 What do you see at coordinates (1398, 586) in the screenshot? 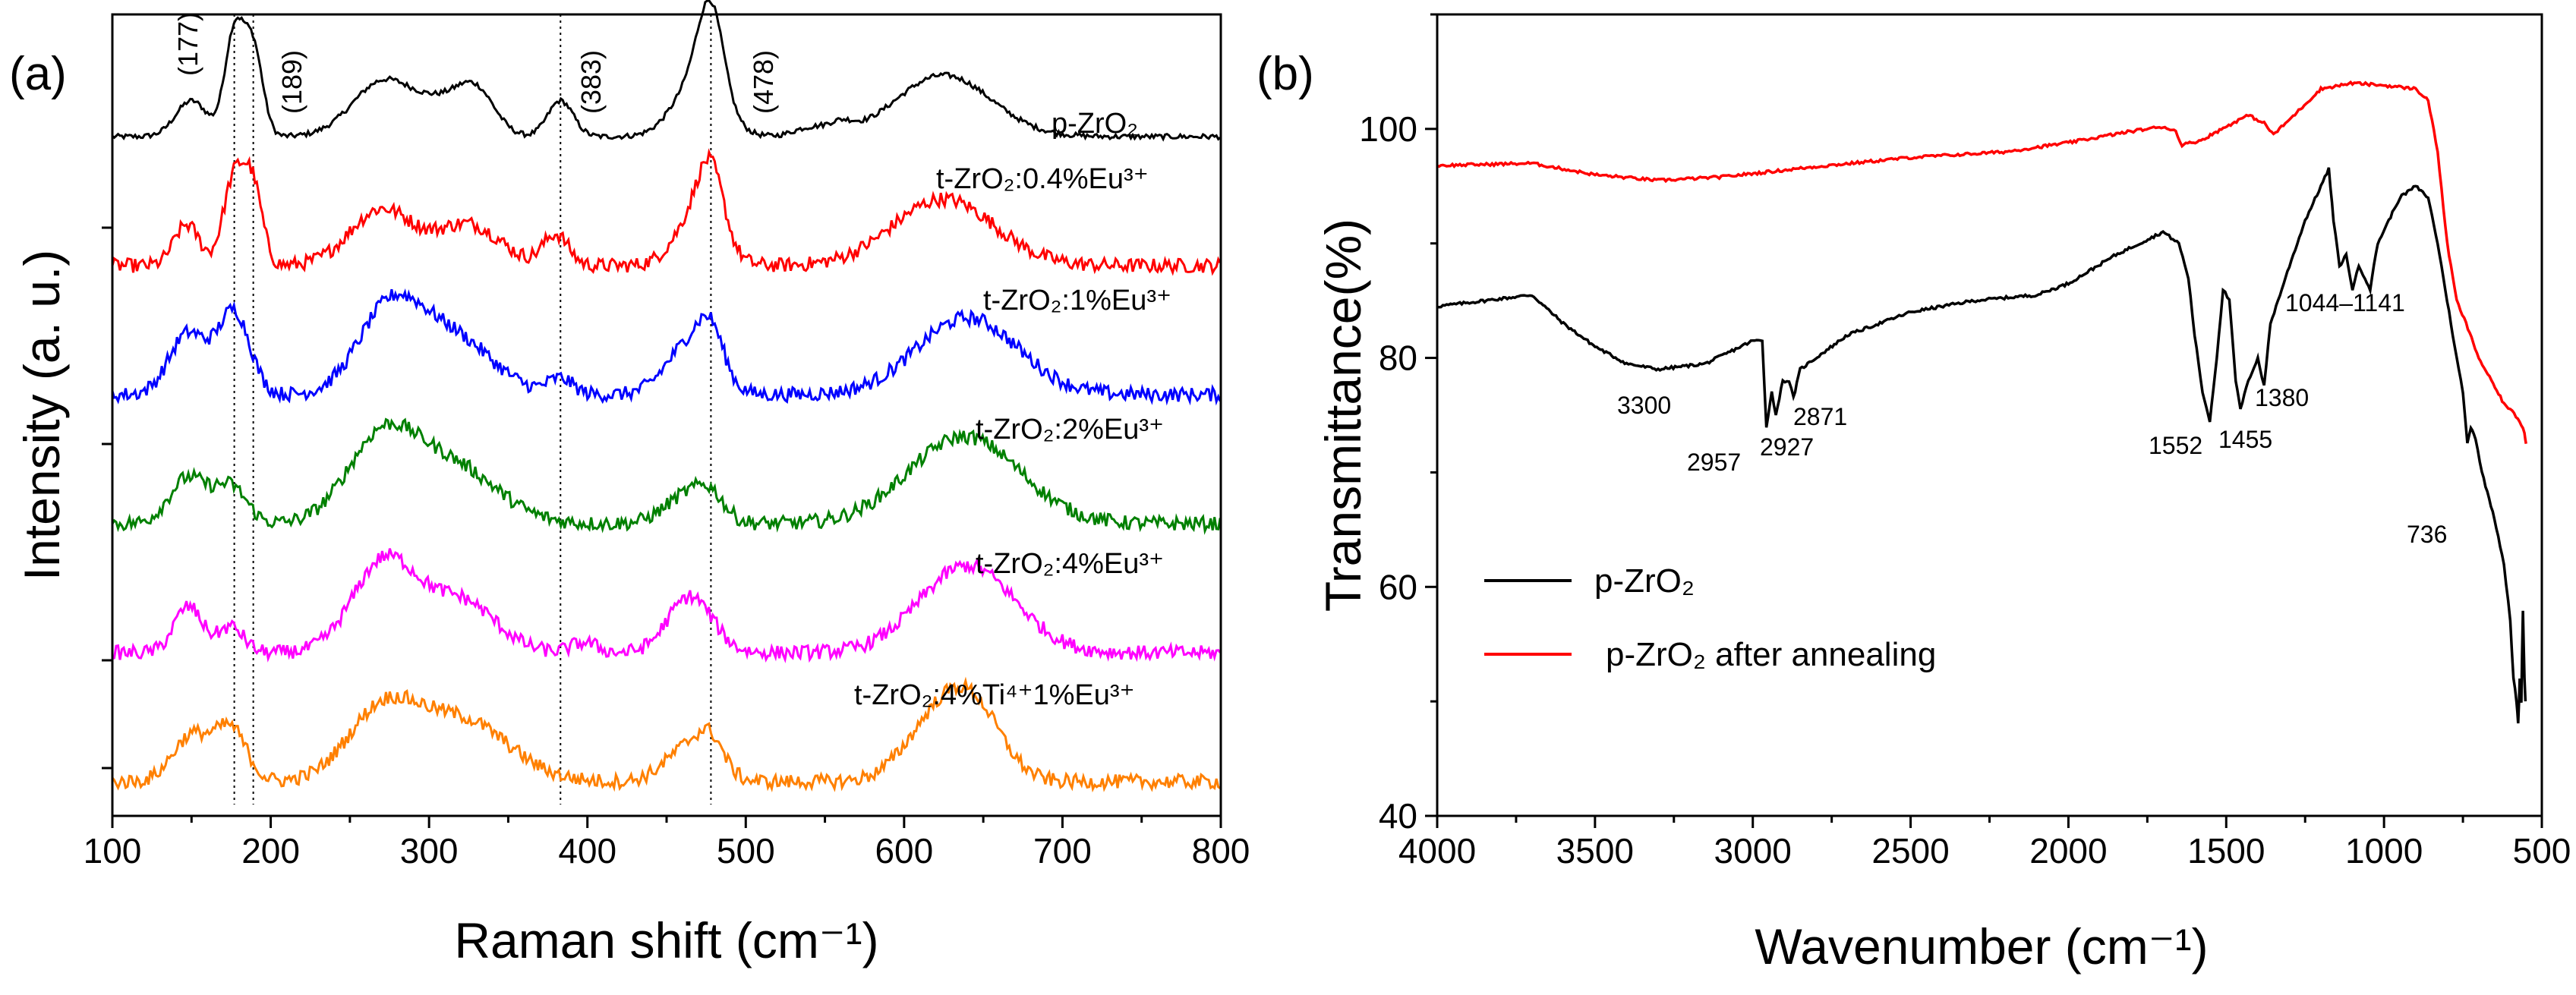
I see `y-tick-label-b-60: 60` at bounding box center [1398, 586].